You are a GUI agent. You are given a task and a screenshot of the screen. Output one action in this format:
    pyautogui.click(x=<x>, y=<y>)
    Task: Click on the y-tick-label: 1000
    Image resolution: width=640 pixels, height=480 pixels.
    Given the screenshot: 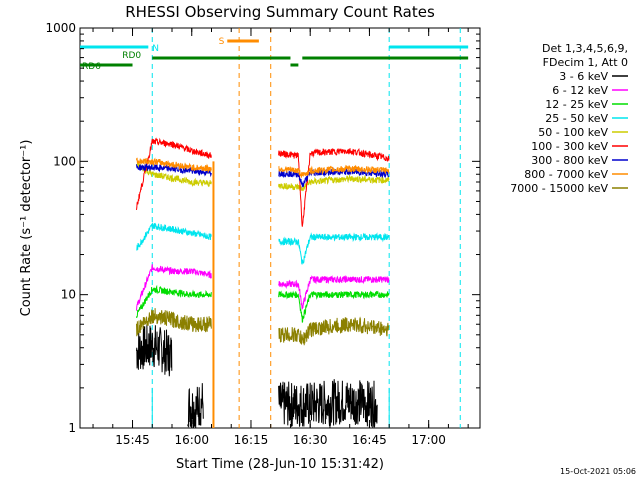 What is the action you would take?
    pyautogui.click(x=60, y=28)
    